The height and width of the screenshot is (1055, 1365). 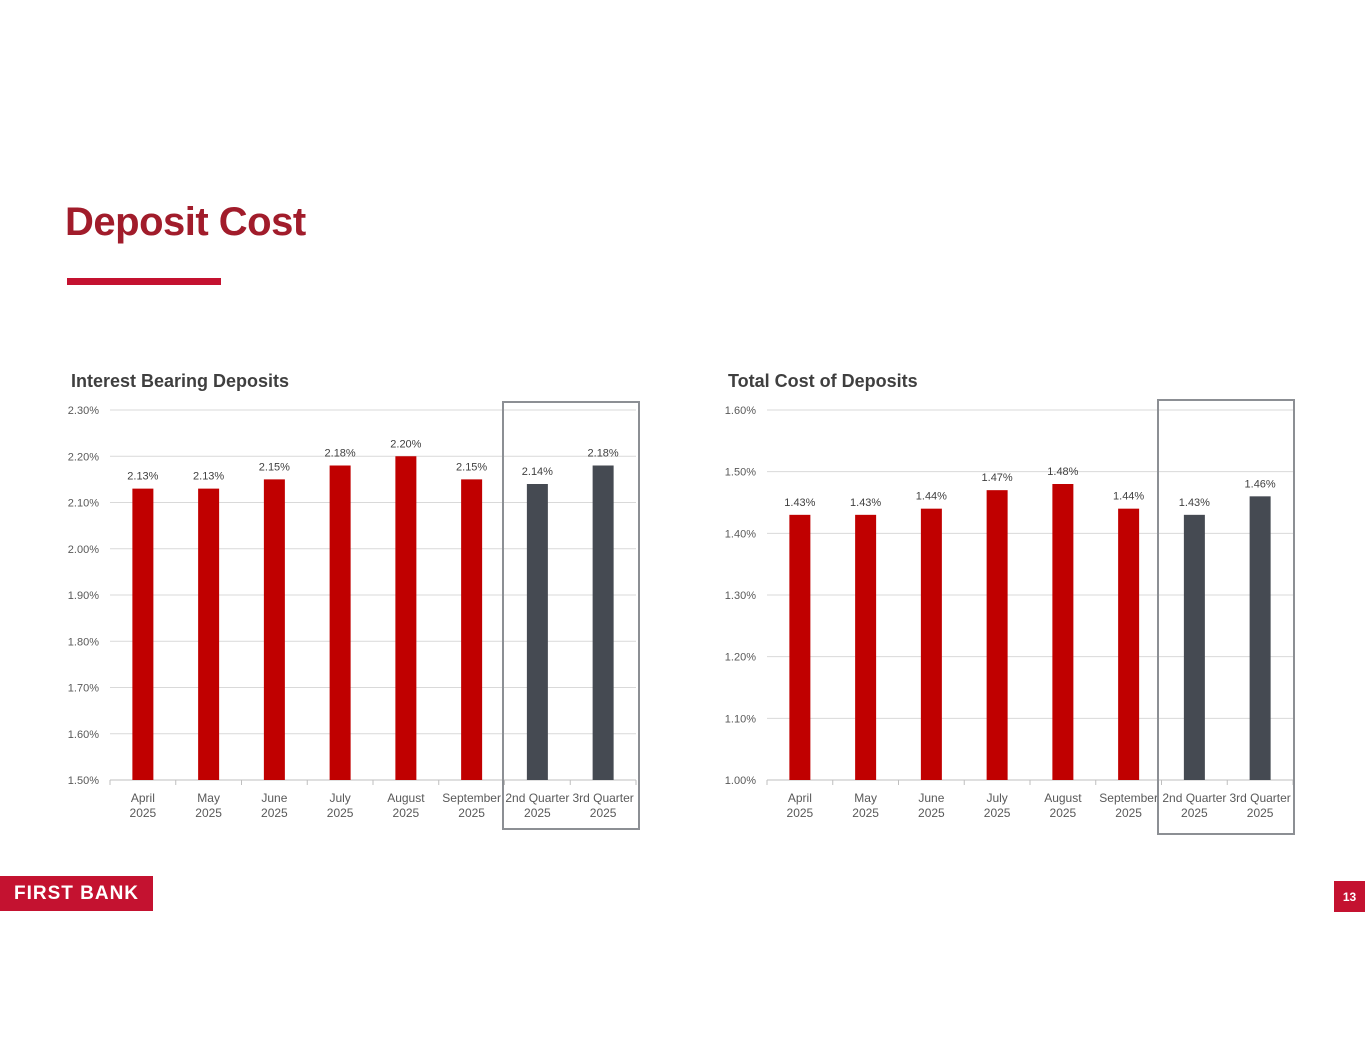 I want to click on y-tick-label: 1.90%, so click(x=83, y=596).